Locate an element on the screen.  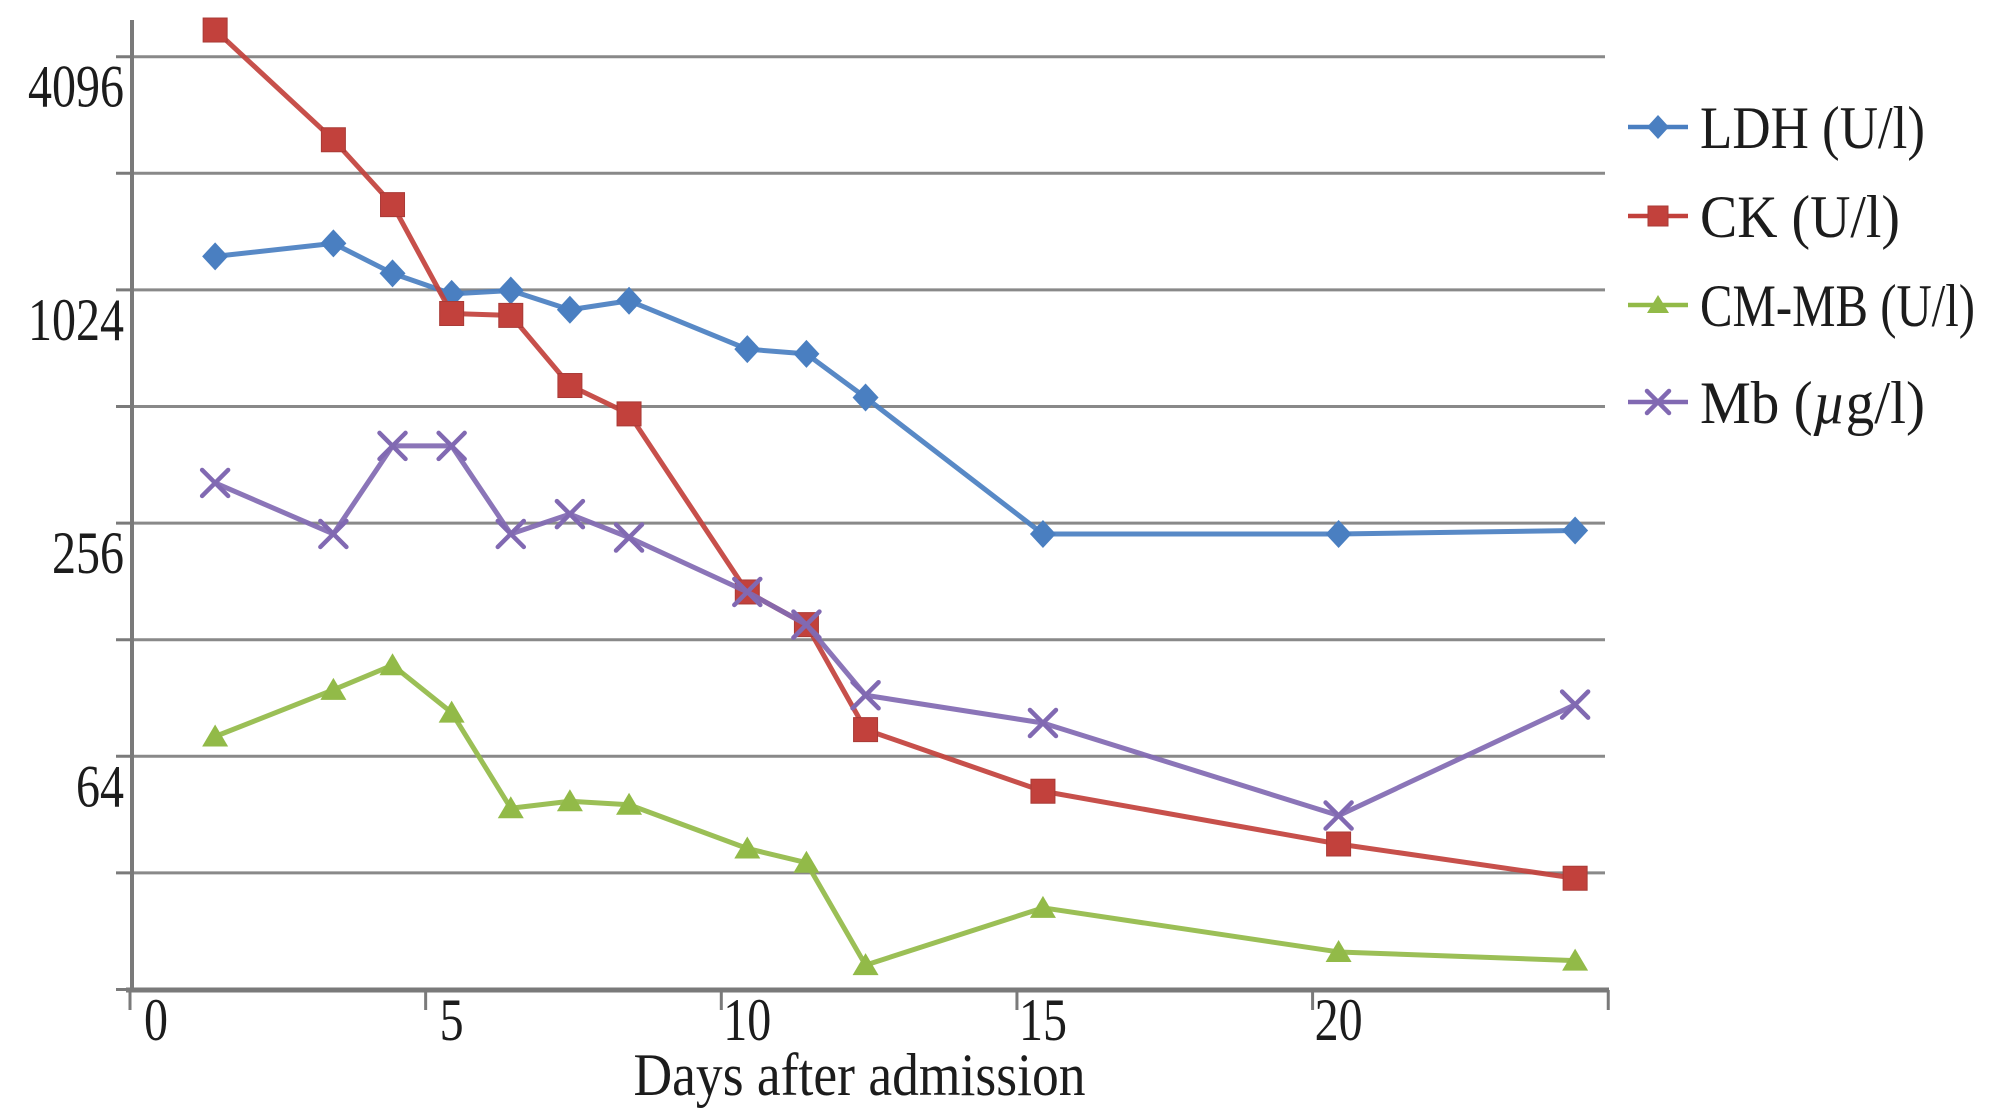
marker-cm-mb-u-l-day24 is located at coordinates (1575, 959).